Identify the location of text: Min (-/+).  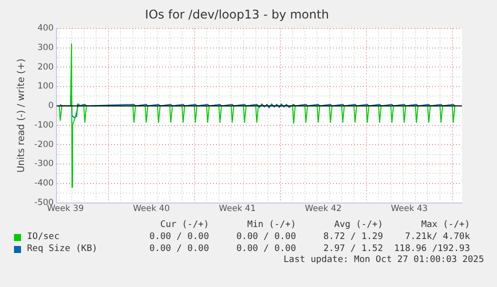
(271, 225).